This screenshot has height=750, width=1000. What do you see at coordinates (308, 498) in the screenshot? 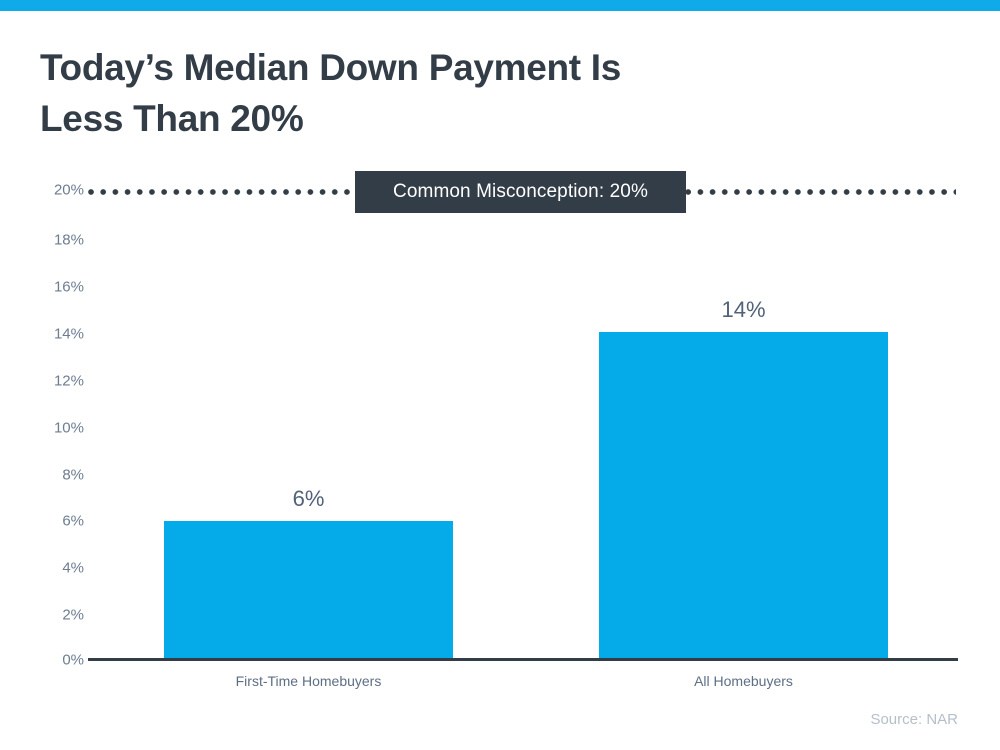
I see `bar-value-first-time-homebuyers: 6%` at bounding box center [308, 498].